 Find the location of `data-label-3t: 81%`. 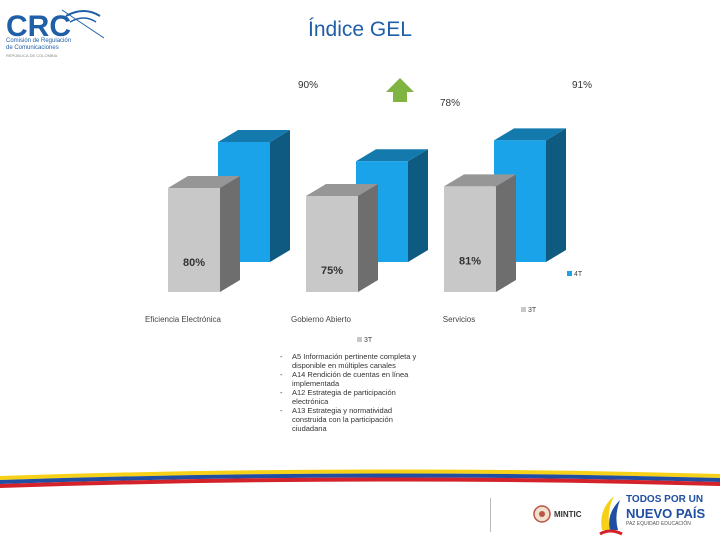

data-label-3t: 81% is located at coordinates (470, 261).